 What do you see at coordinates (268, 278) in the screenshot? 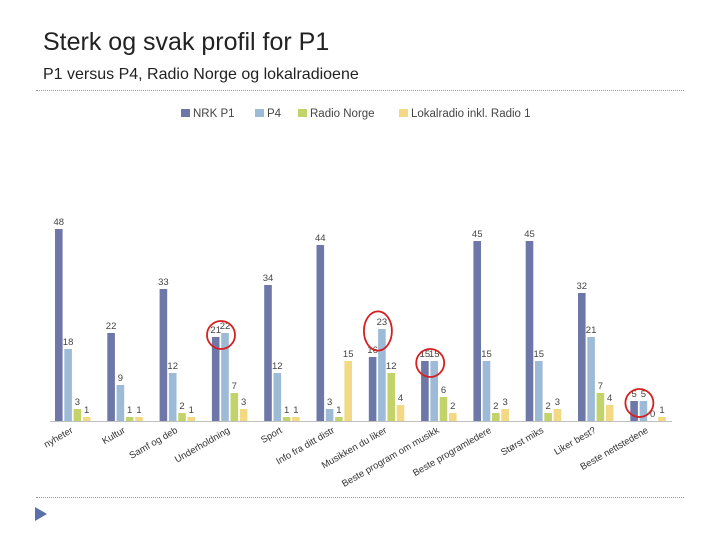
I see `data-label: 34` at bounding box center [268, 278].